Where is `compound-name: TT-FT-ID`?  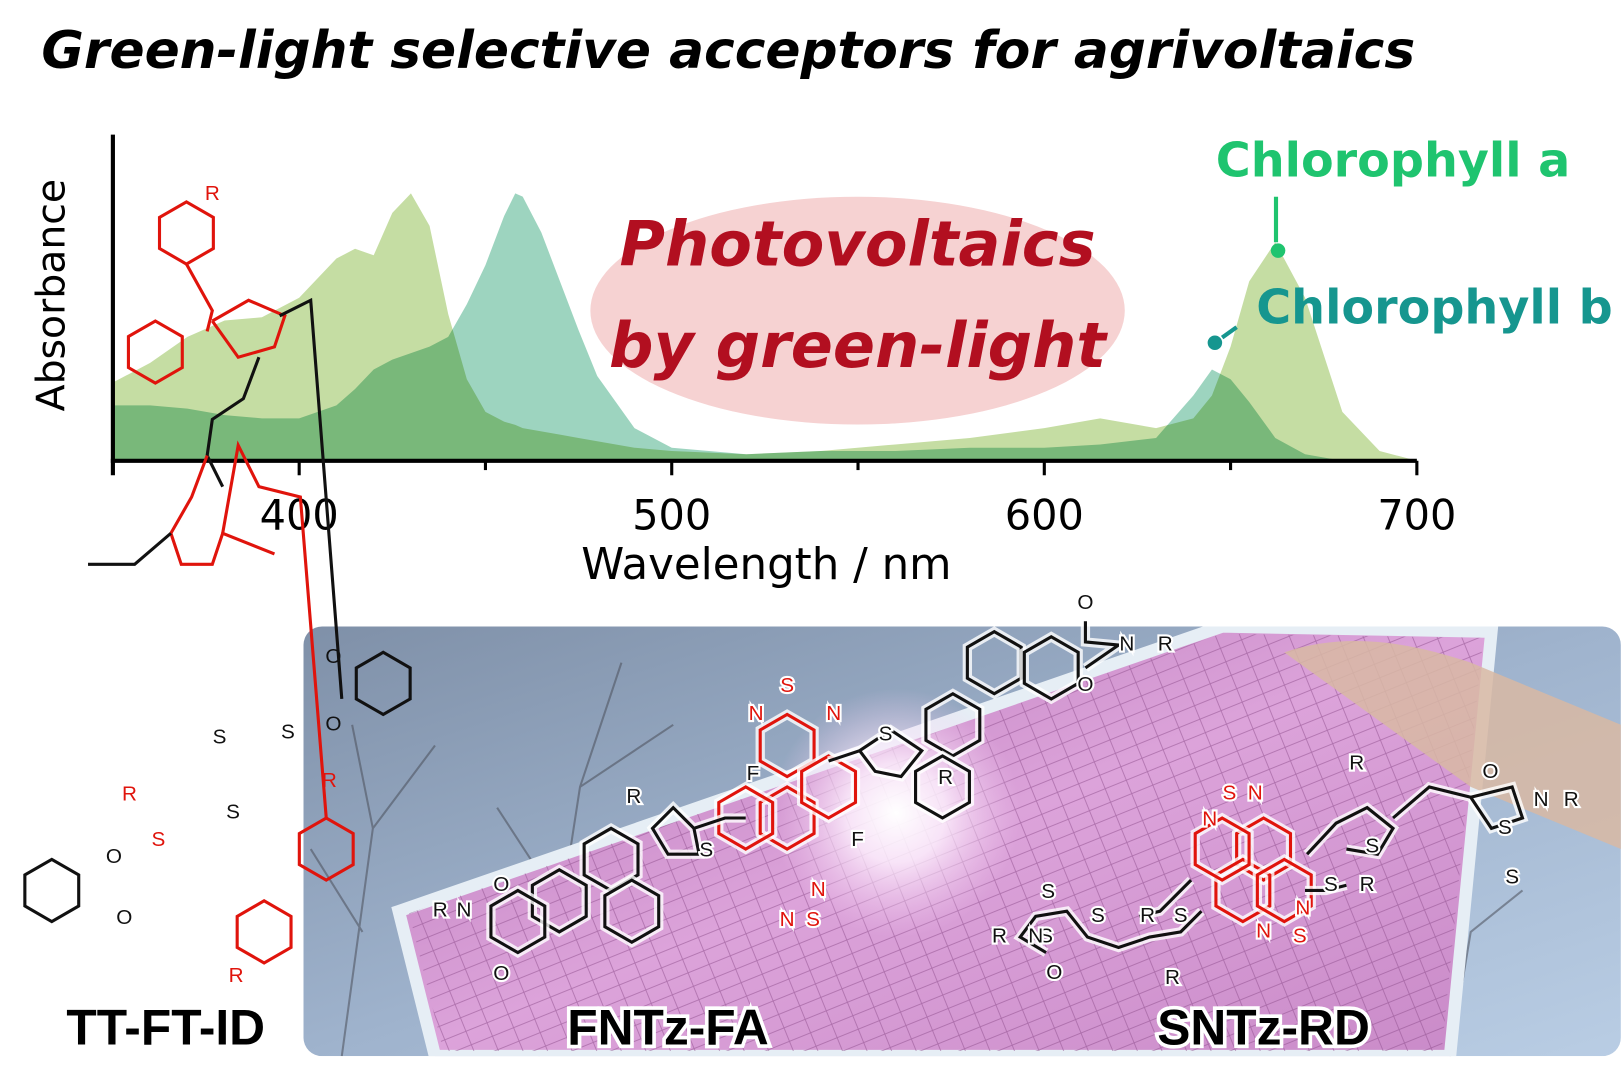
compound-name: TT-FT-ID is located at coordinates (165, 1027).